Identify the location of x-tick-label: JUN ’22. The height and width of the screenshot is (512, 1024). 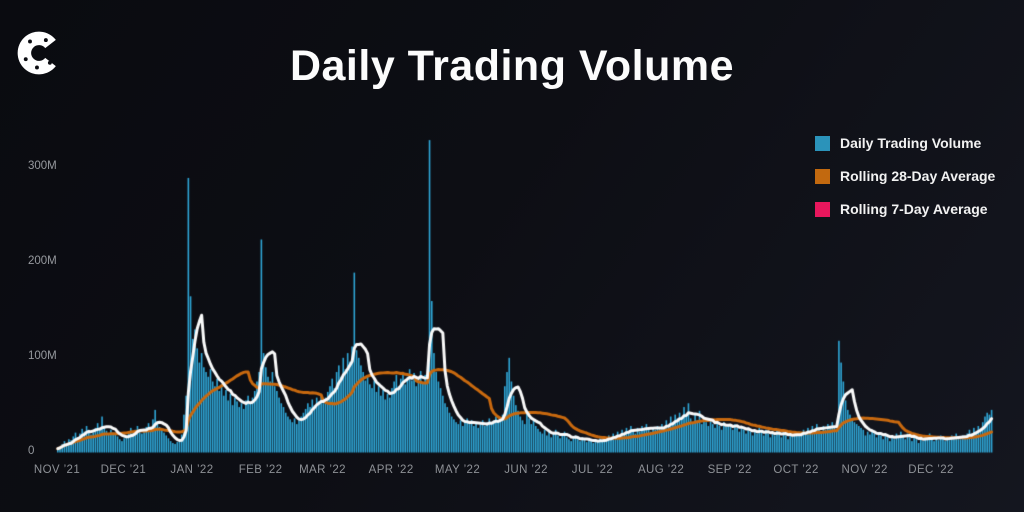
(526, 470).